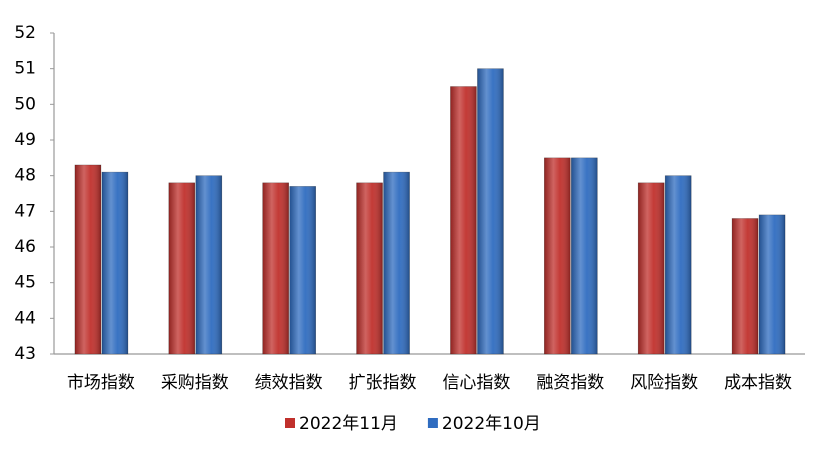 The width and height of the screenshot is (825, 456). What do you see at coordinates (195, 383) in the screenshot?
I see `x-tick-label: 采购指数` at bounding box center [195, 383].